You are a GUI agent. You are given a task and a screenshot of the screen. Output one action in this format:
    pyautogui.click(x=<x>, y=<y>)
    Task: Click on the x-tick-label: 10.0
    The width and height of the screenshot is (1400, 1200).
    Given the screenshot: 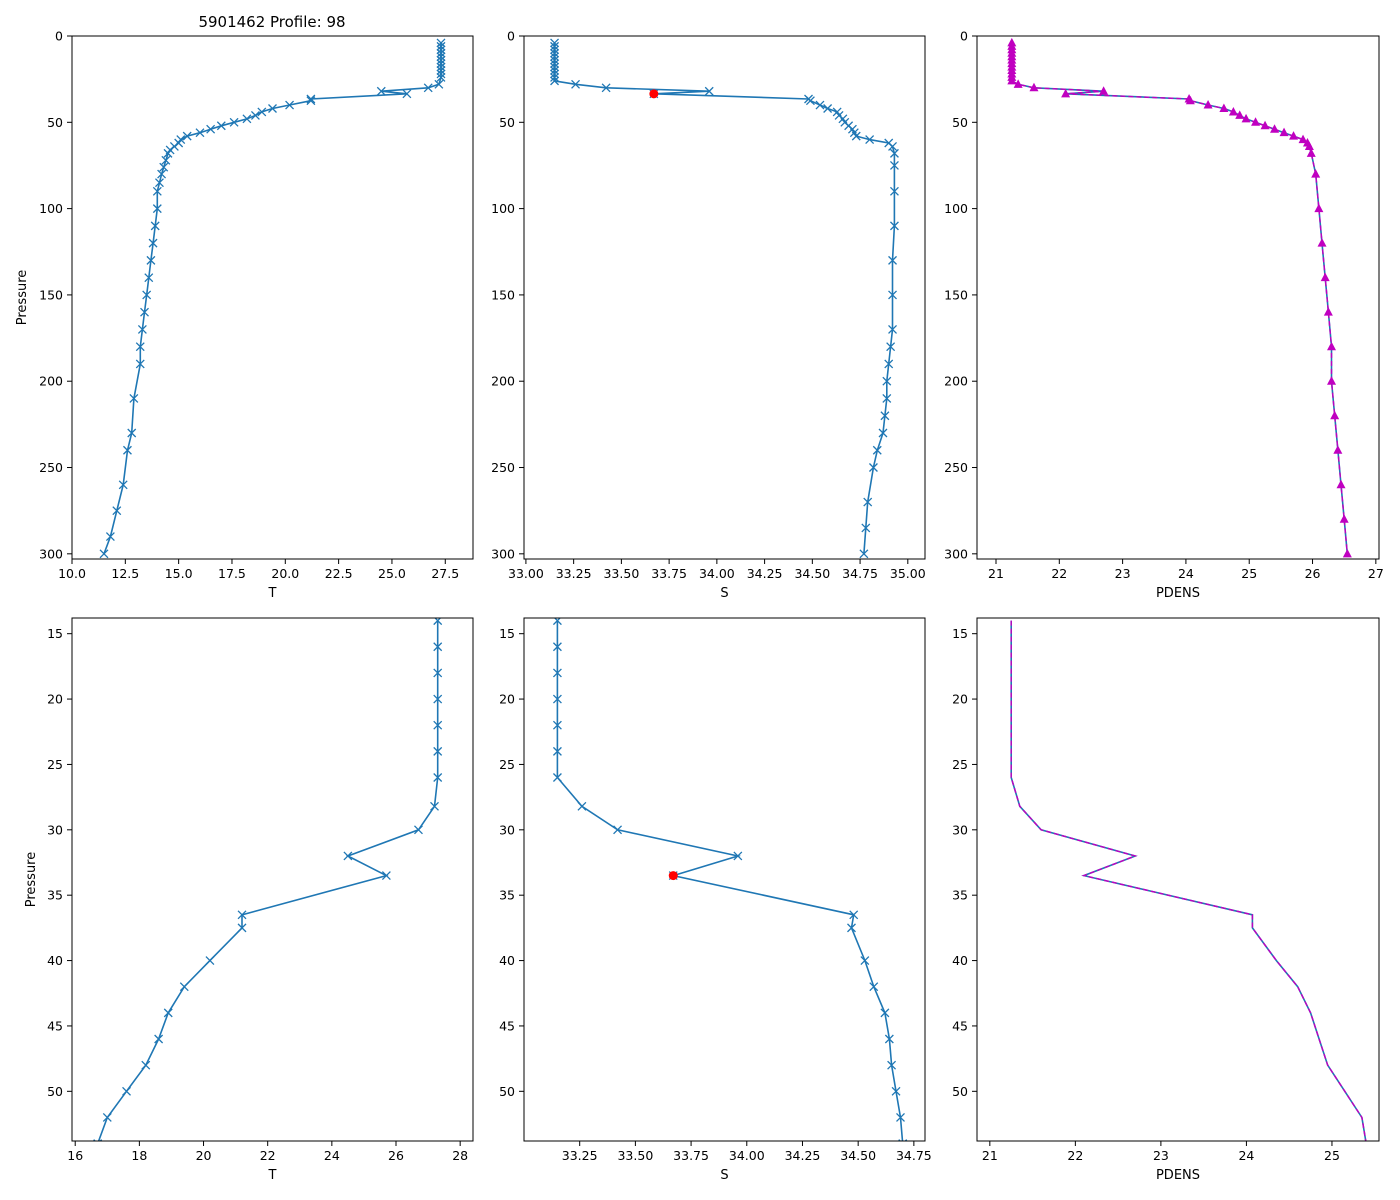 What is the action you would take?
    pyautogui.click(x=72, y=573)
    